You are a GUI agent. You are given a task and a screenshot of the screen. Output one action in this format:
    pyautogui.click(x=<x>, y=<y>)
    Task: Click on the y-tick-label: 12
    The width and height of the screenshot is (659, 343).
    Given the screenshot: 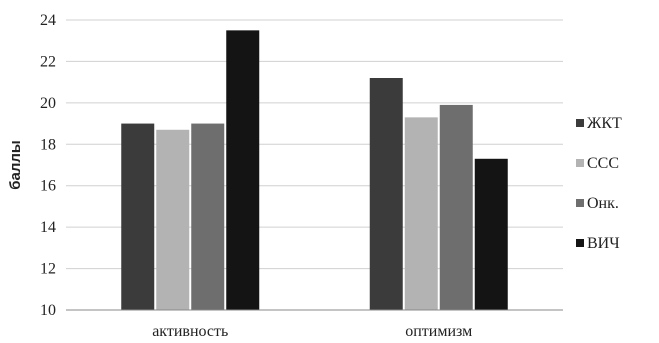 What is the action you would take?
    pyautogui.click(x=48, y=269)
    